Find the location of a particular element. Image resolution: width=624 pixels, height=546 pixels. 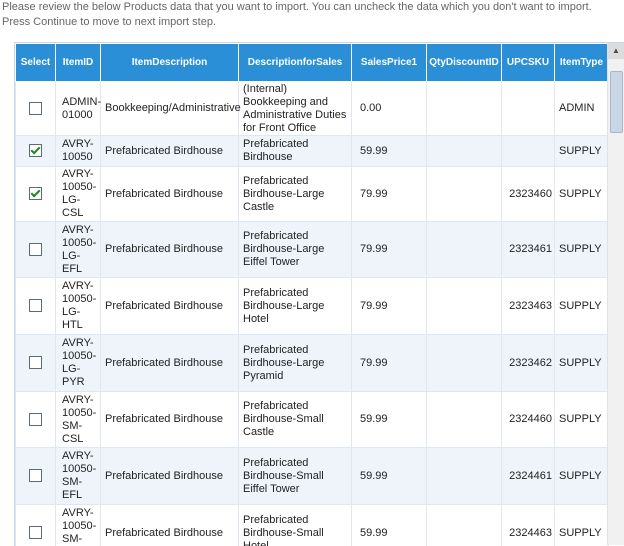

item-type-cell: ADMIN is located at coordinates (582, 109).